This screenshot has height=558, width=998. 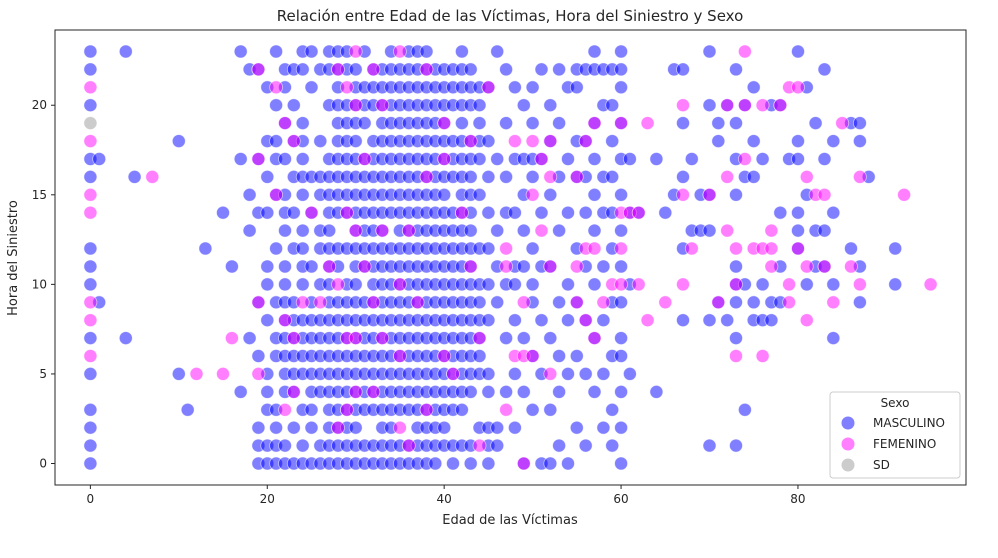 I want to click on x-axis-label: Edad de las Víctimas, so click(x=510, y=520).